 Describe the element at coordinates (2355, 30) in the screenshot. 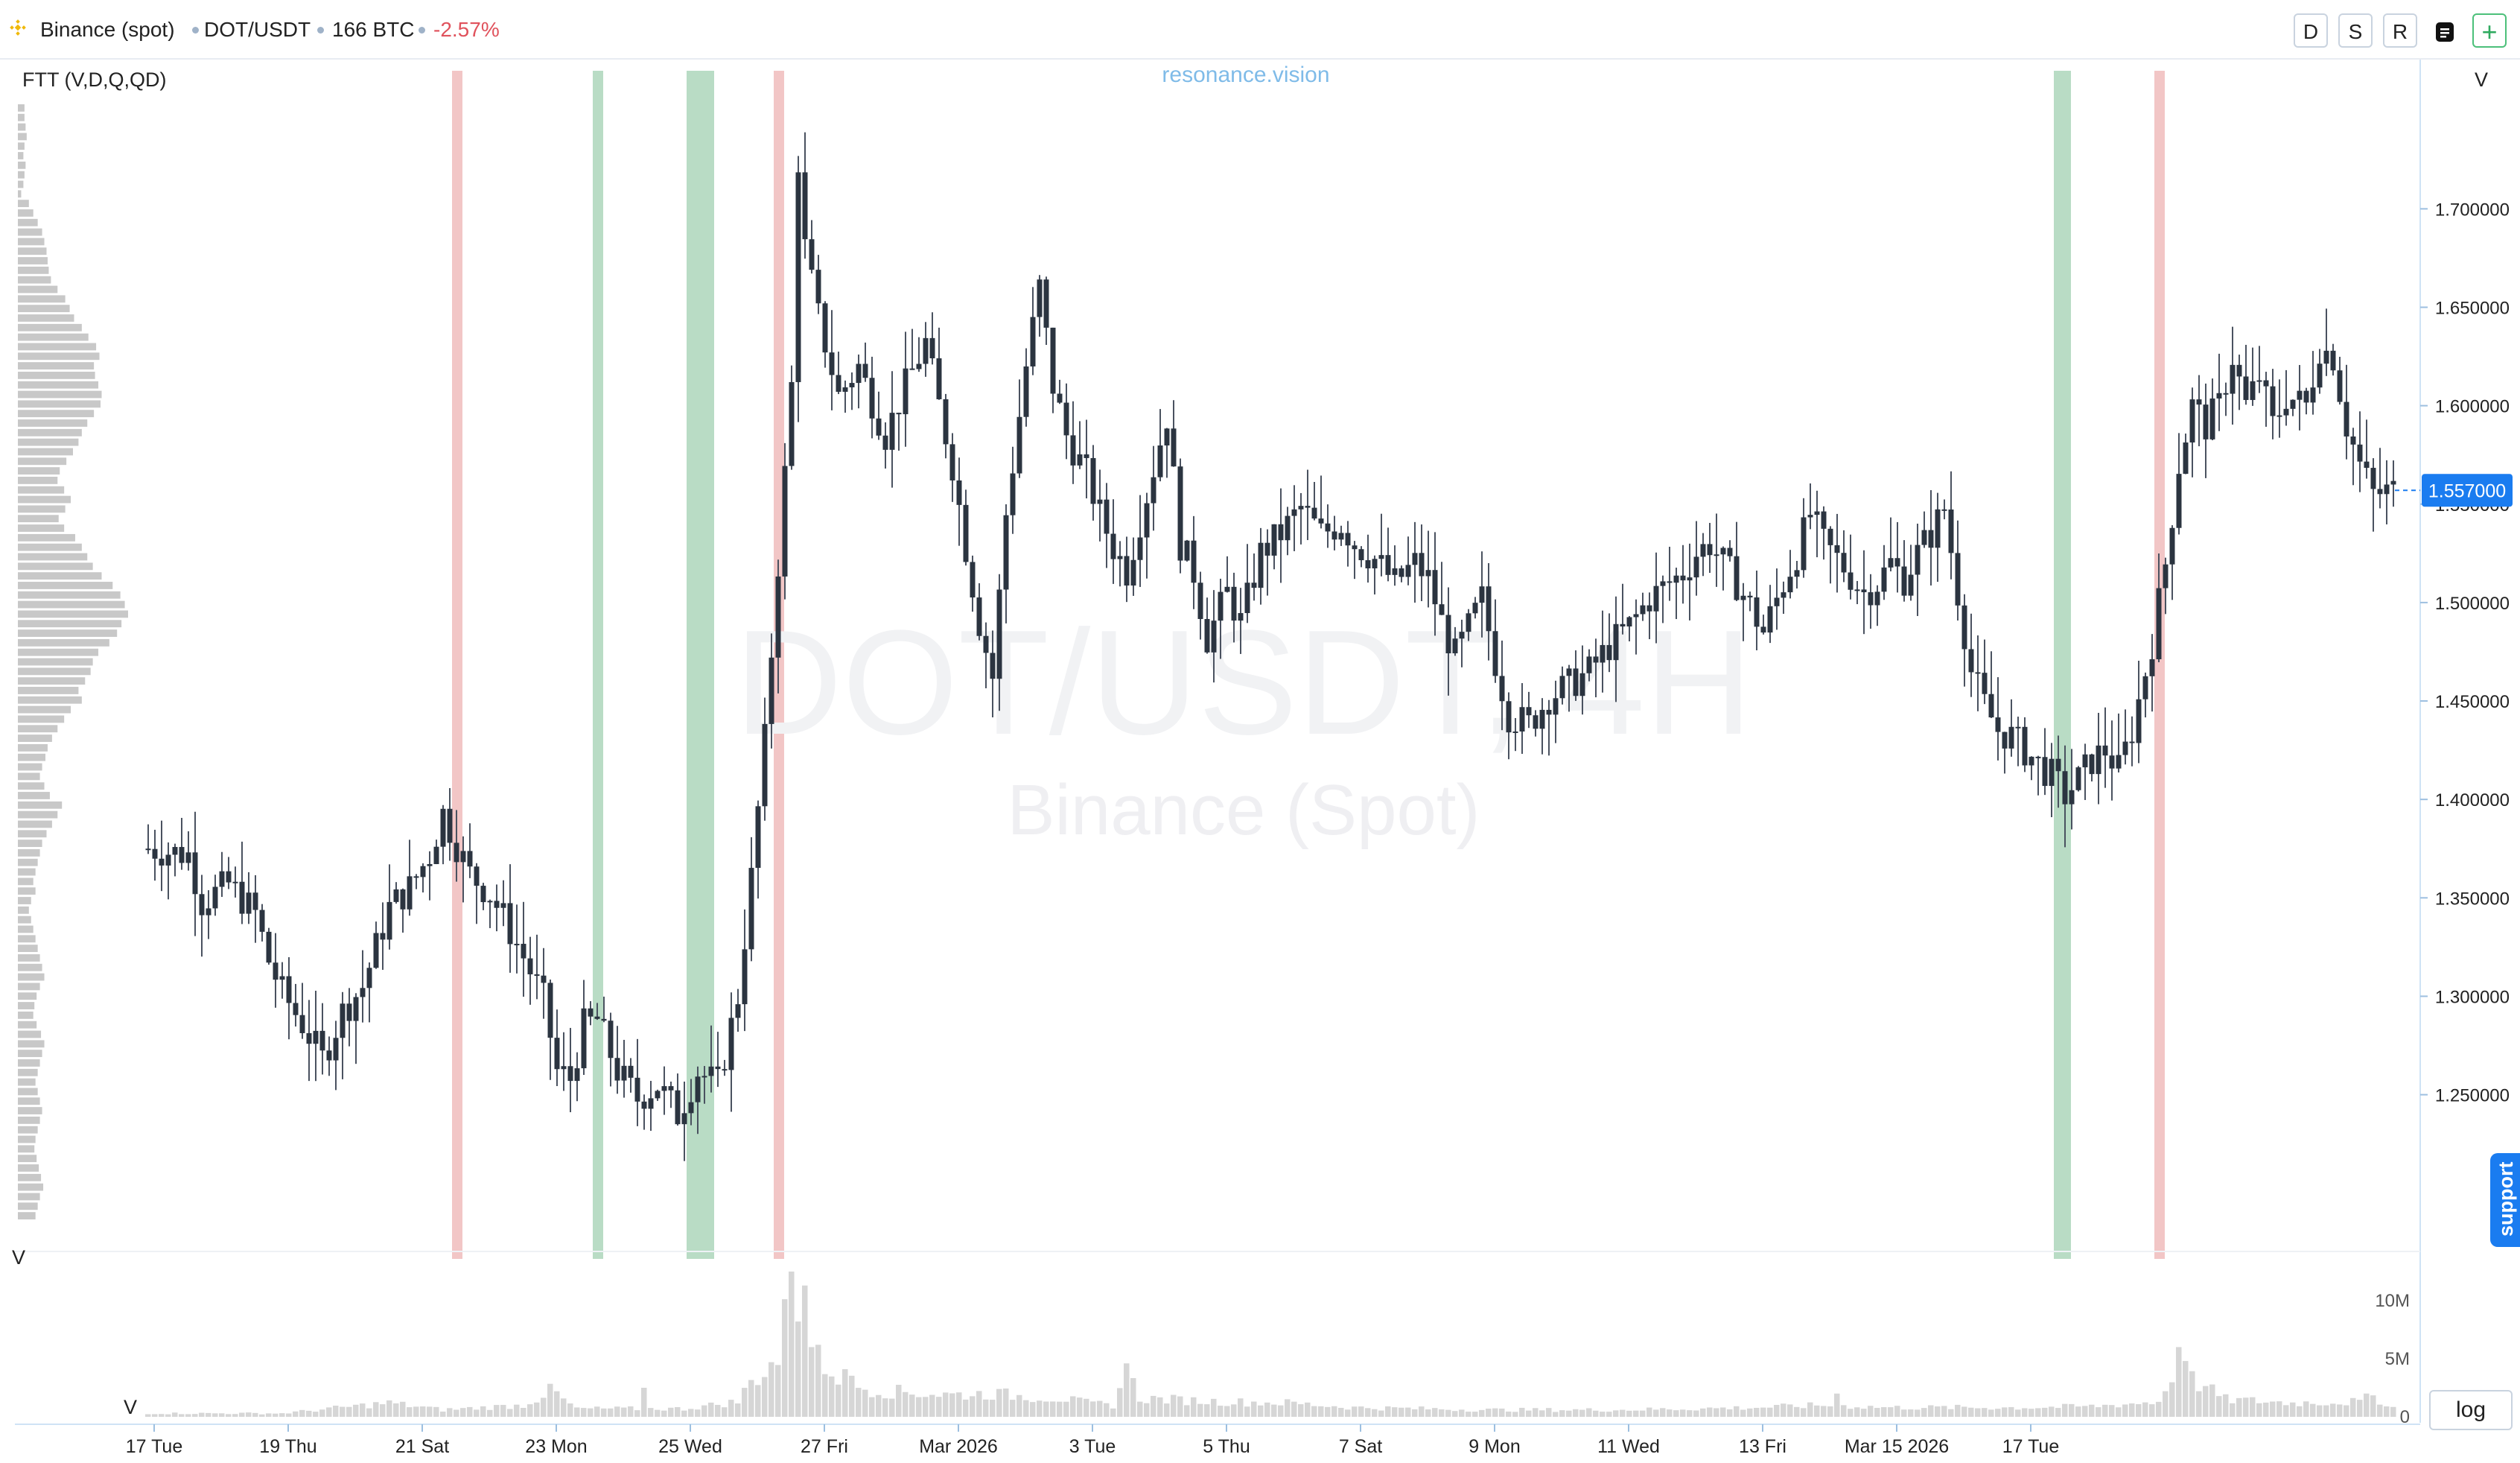

I see `s-button: S` at that location.